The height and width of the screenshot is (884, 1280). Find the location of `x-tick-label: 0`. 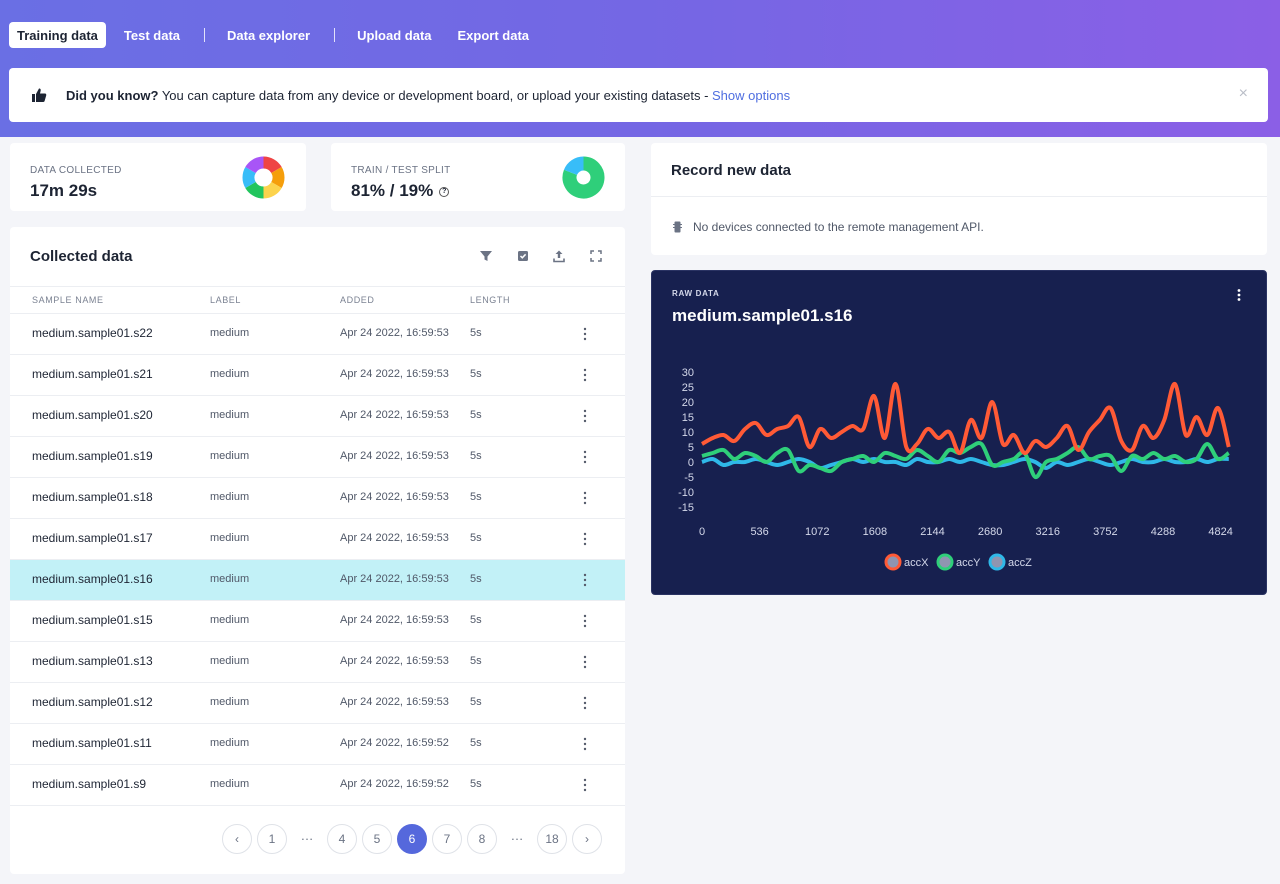

x-tick-label: 0 is located at coordinates (702, 532).